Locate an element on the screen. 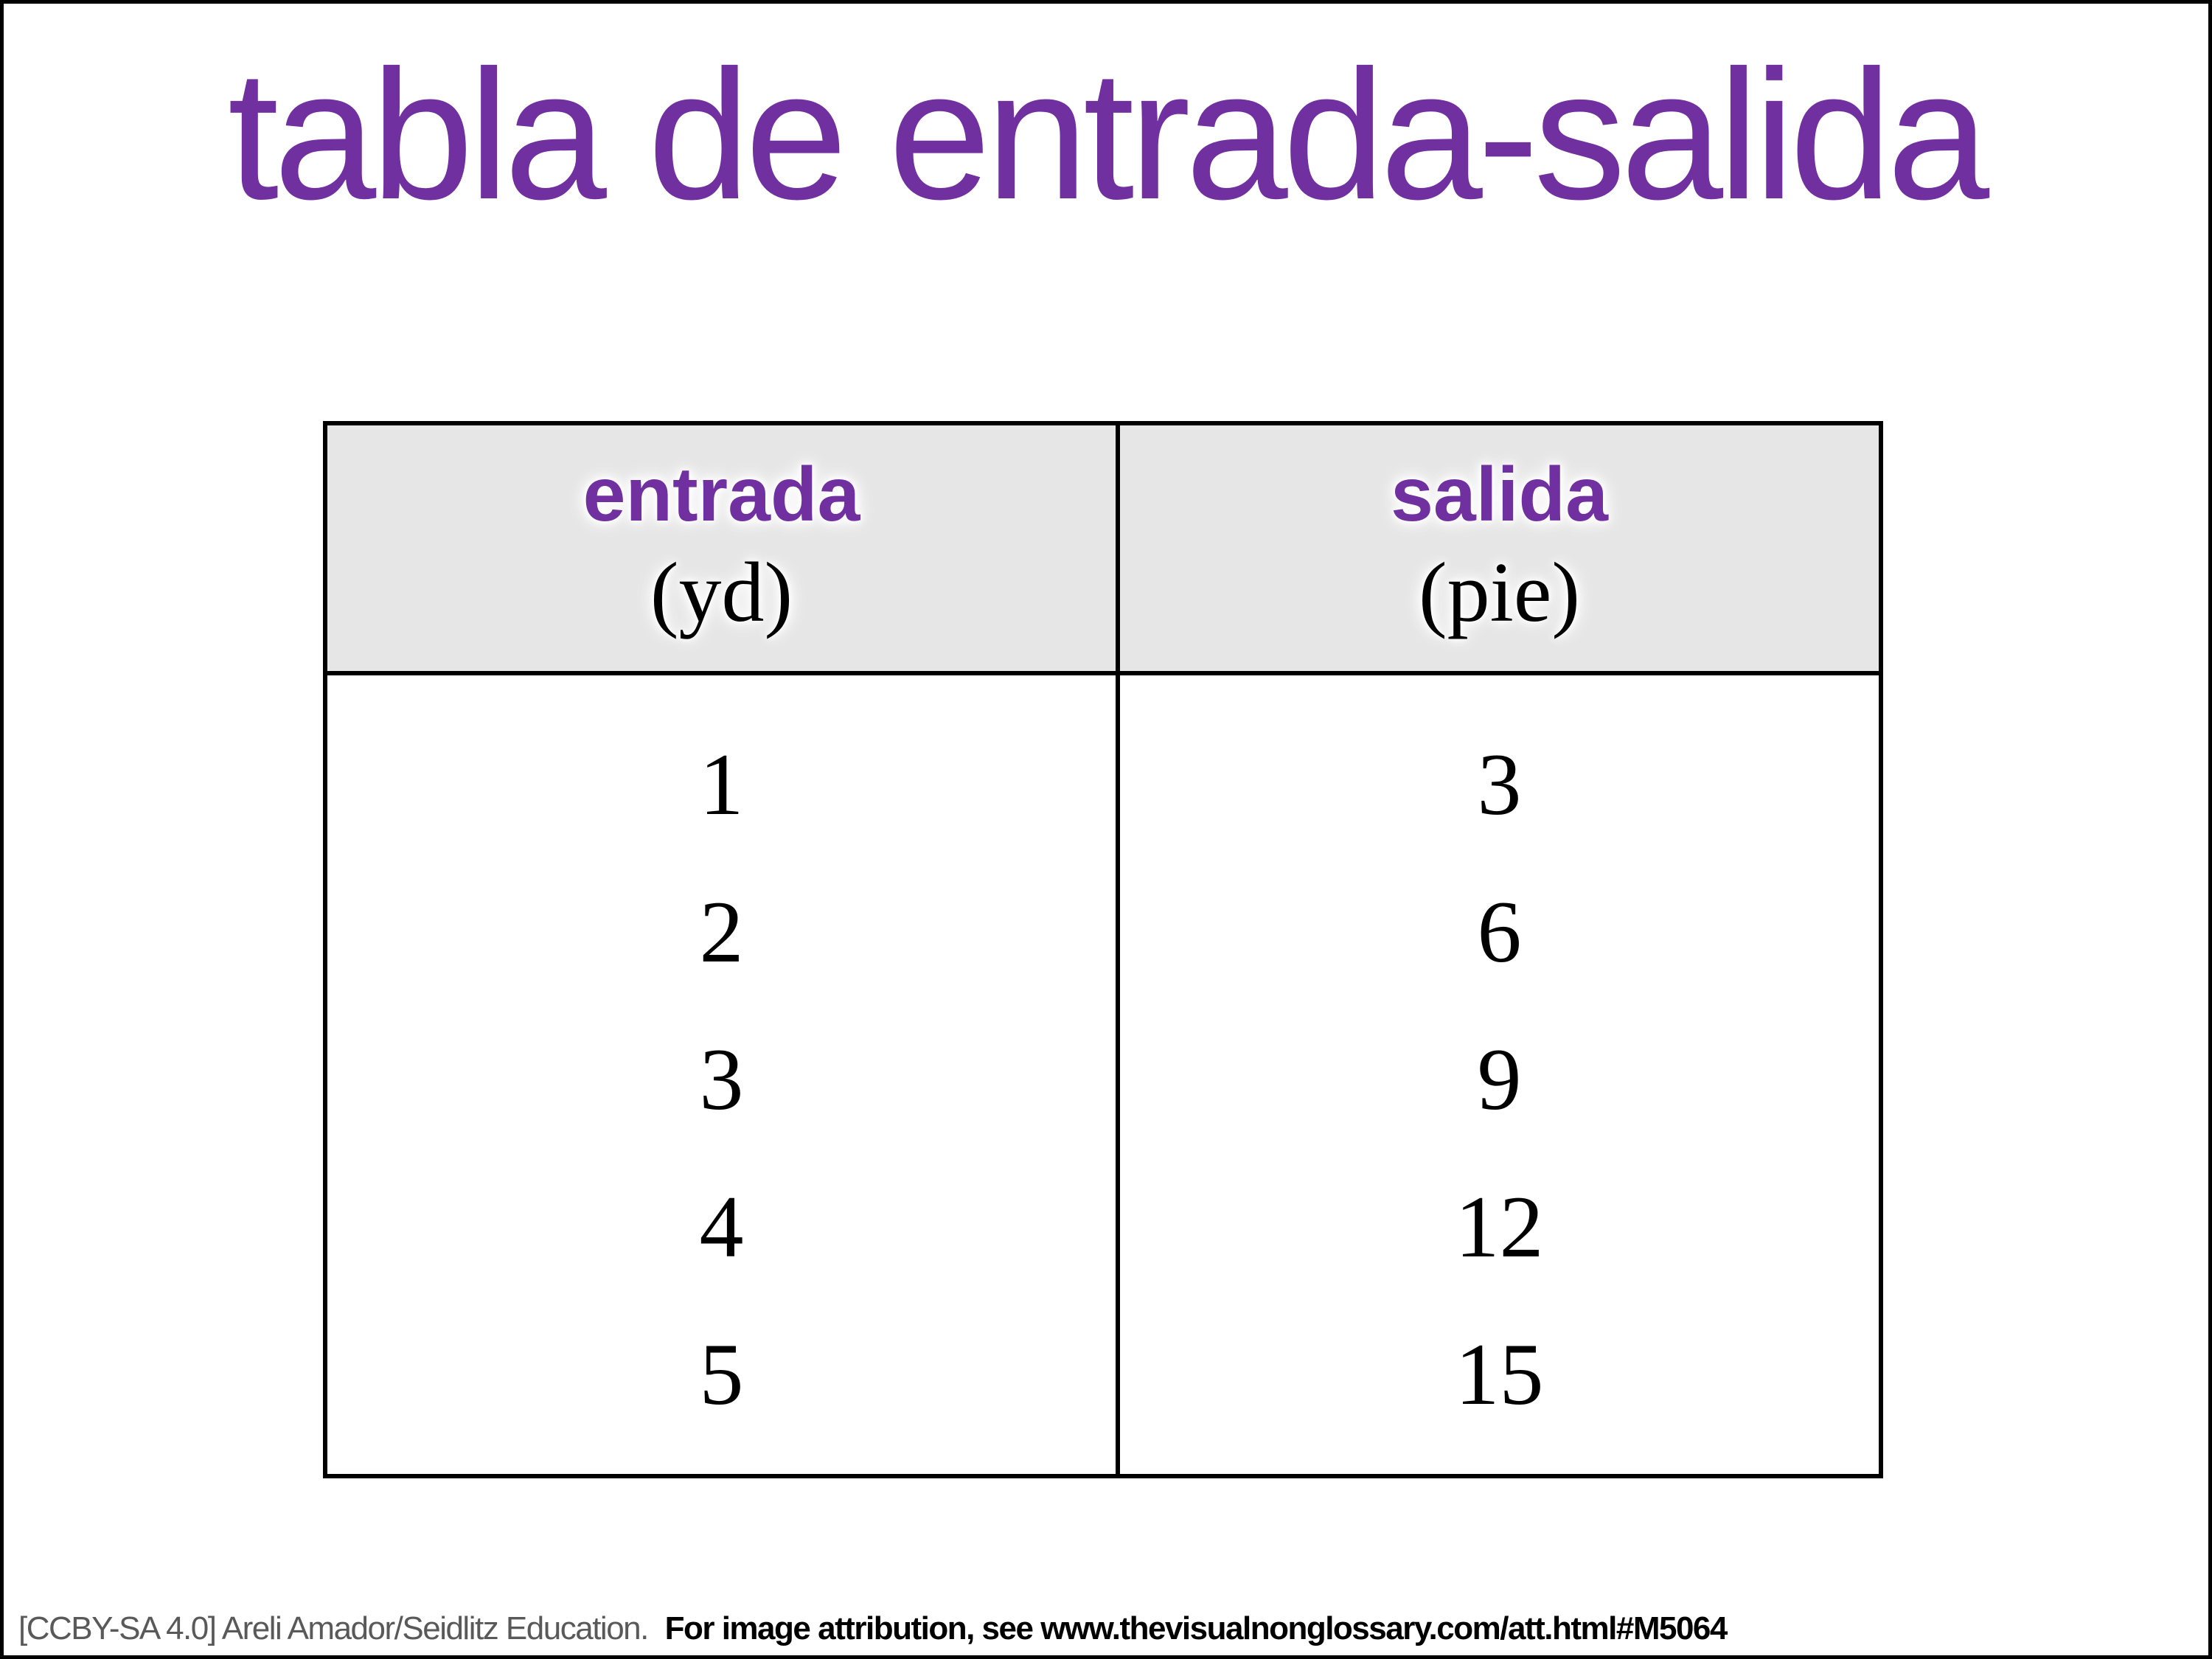  table-cell-salida-1: 3 is located at coordinates (1499, 784).